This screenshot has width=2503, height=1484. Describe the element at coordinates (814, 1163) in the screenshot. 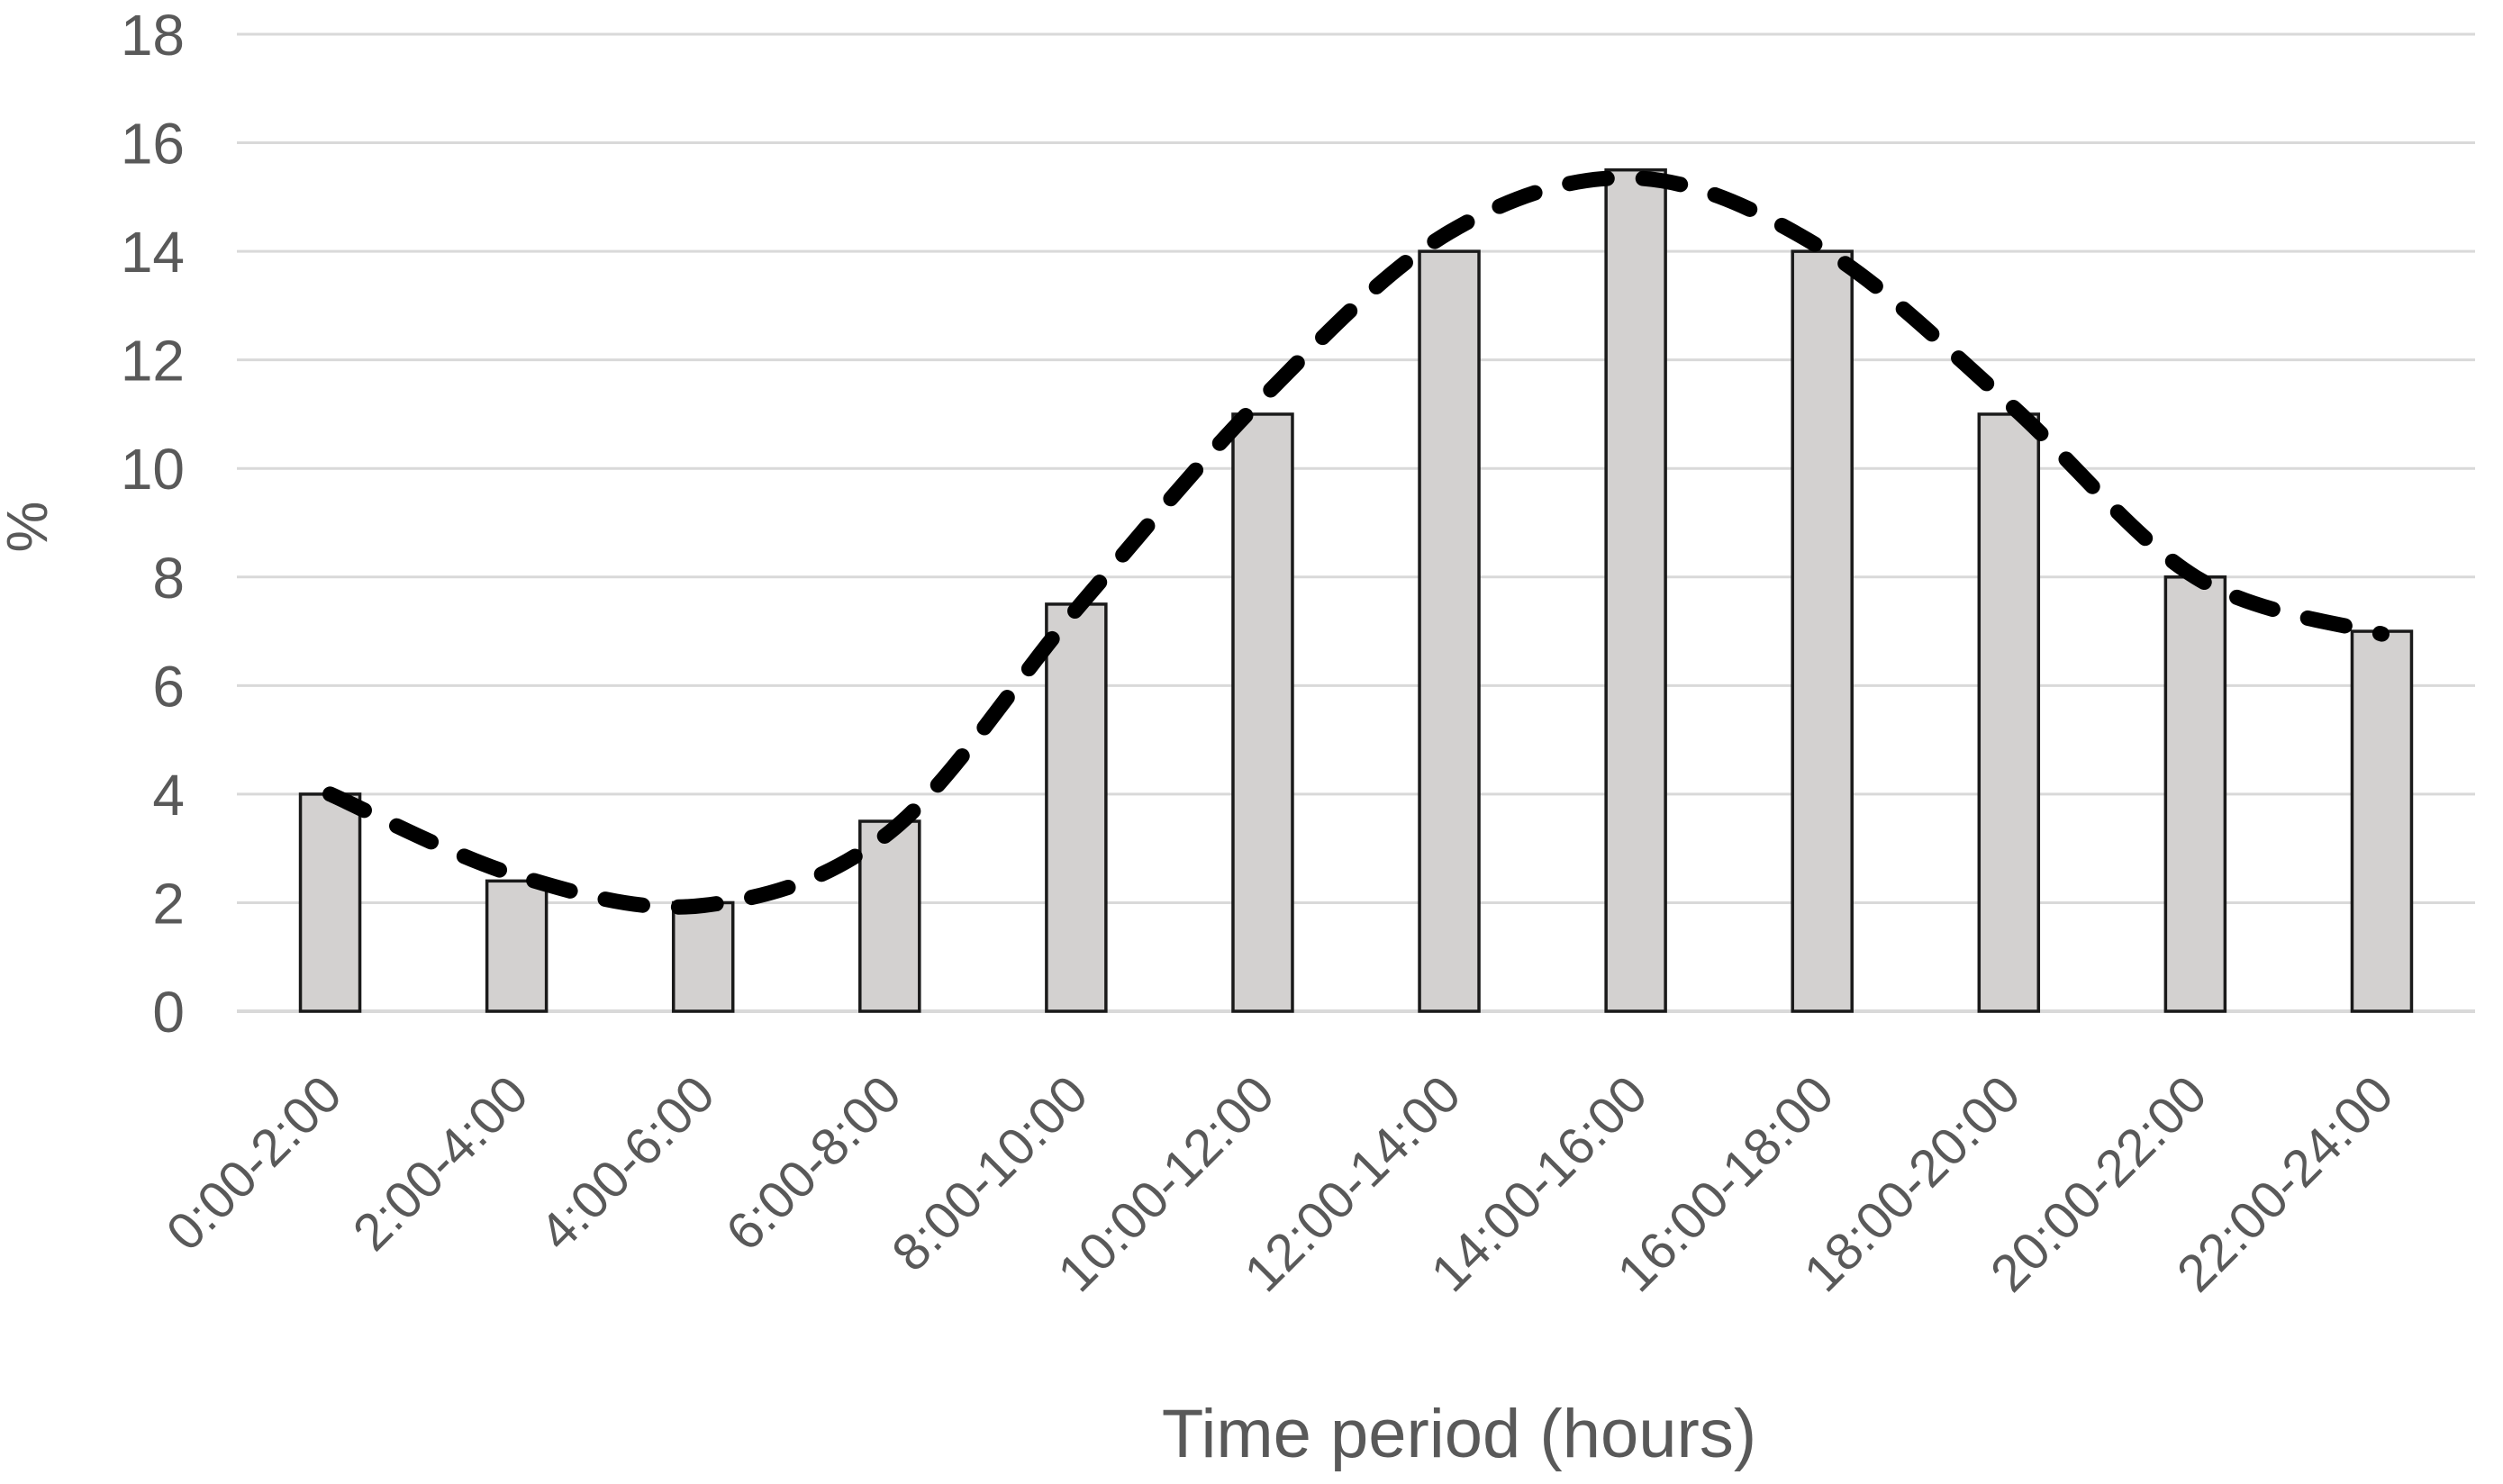

I see `x-tick-label: 6:00-8:00` at that location.